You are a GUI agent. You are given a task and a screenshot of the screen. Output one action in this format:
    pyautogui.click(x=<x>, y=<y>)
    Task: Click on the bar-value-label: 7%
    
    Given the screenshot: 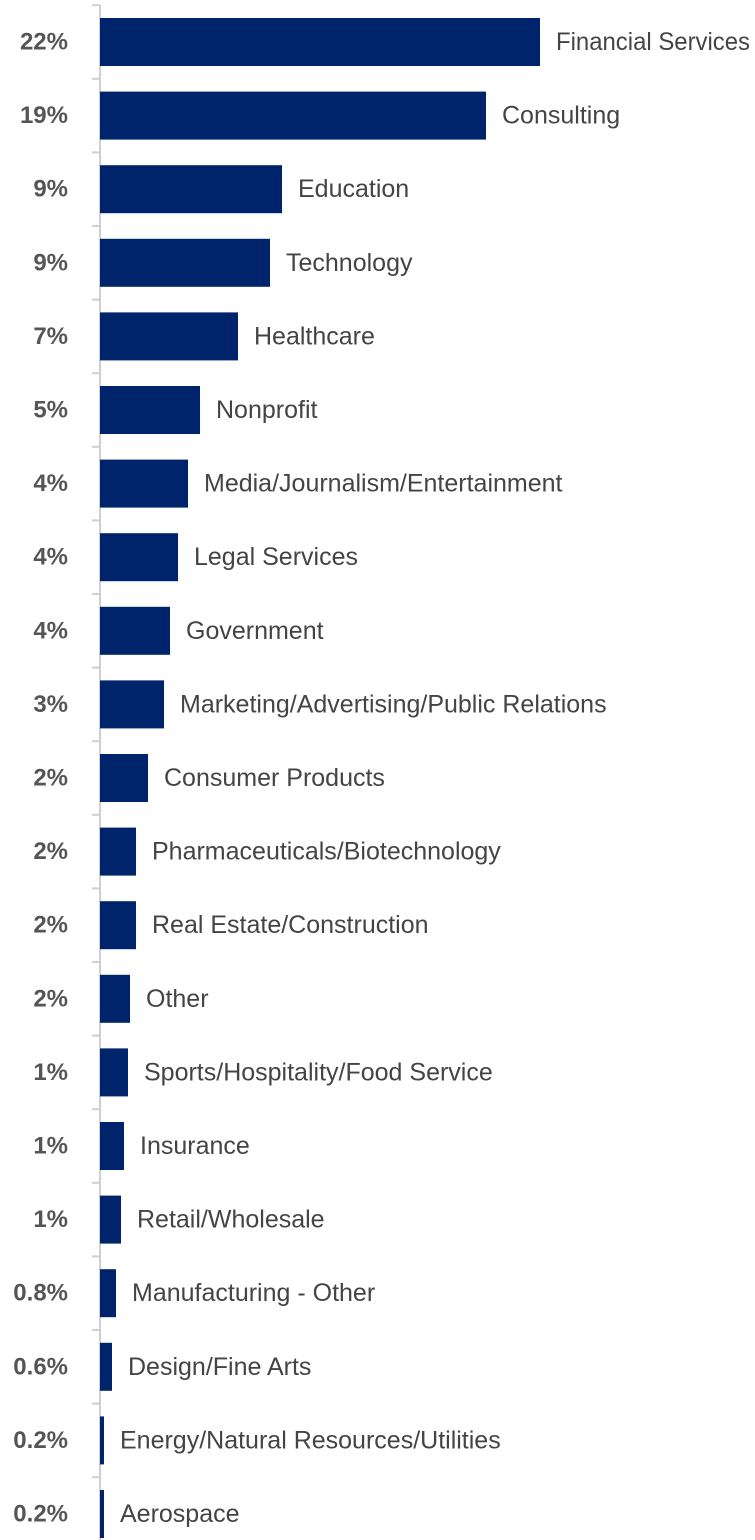 What is the action you would take?
    pyautogui.click(x=50, y=336)
    